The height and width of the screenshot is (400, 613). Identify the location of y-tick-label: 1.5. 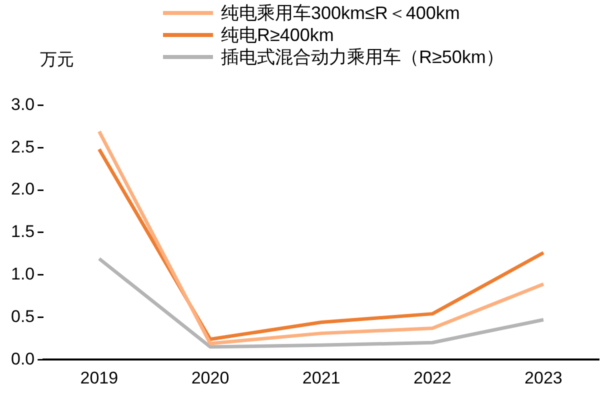
(22, 232).